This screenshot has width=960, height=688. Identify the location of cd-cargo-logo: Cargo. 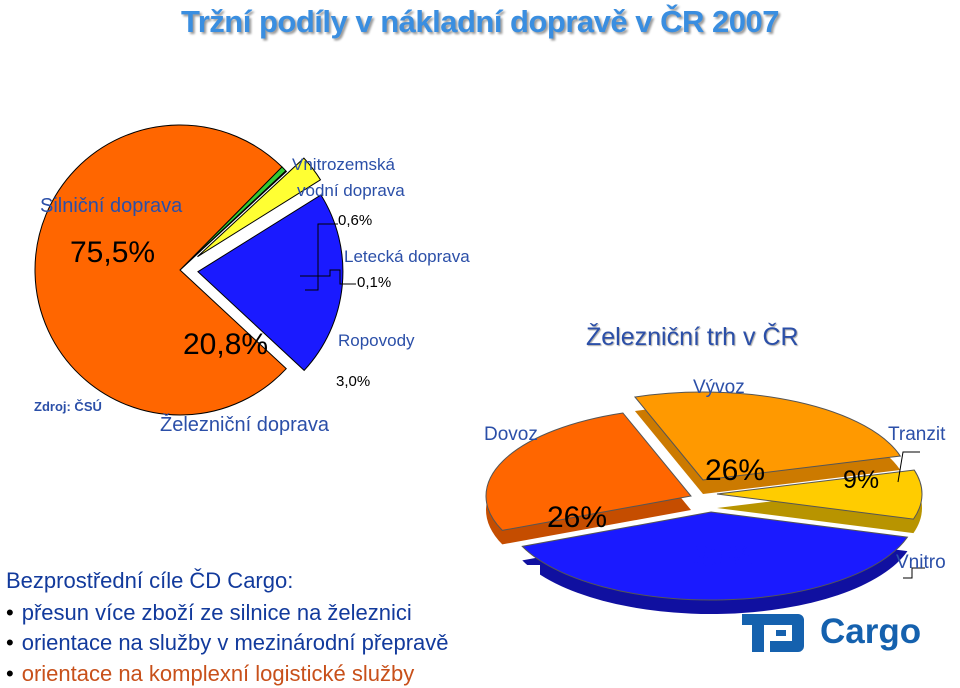
(838, 633).